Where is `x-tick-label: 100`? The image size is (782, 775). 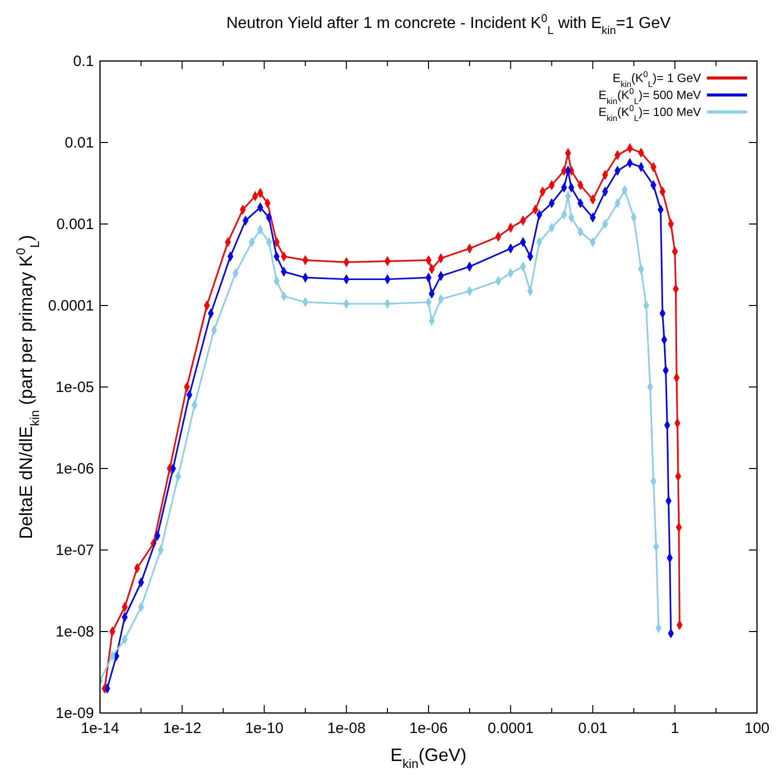
x-tick-label: 100 is located at coordinates (757, 728).